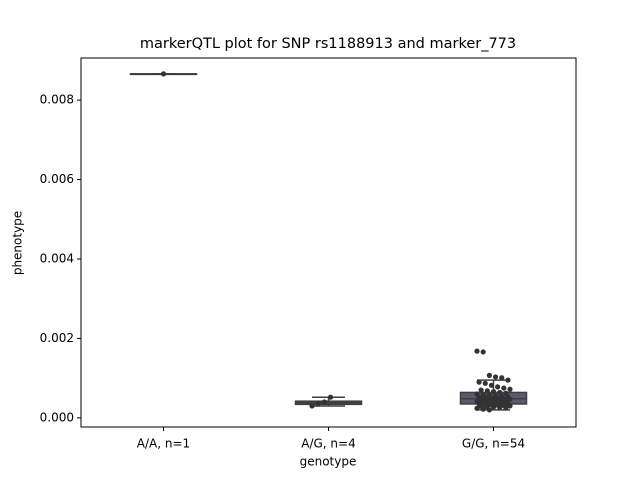 This screenshot has height=484, width=640. What do you see at coordinates (57, 258) in the screenshot?
I see `y-tick-label: 0.004` at bounding box center [57, 258].